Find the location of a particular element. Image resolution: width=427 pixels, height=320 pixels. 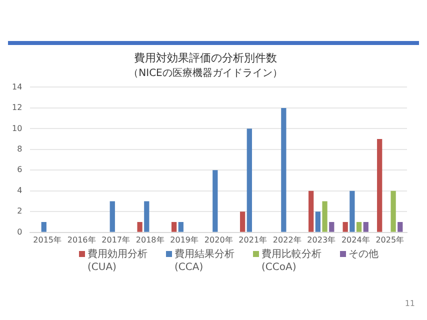

y-tick-label: 8 is located at coordinates (19, 149).